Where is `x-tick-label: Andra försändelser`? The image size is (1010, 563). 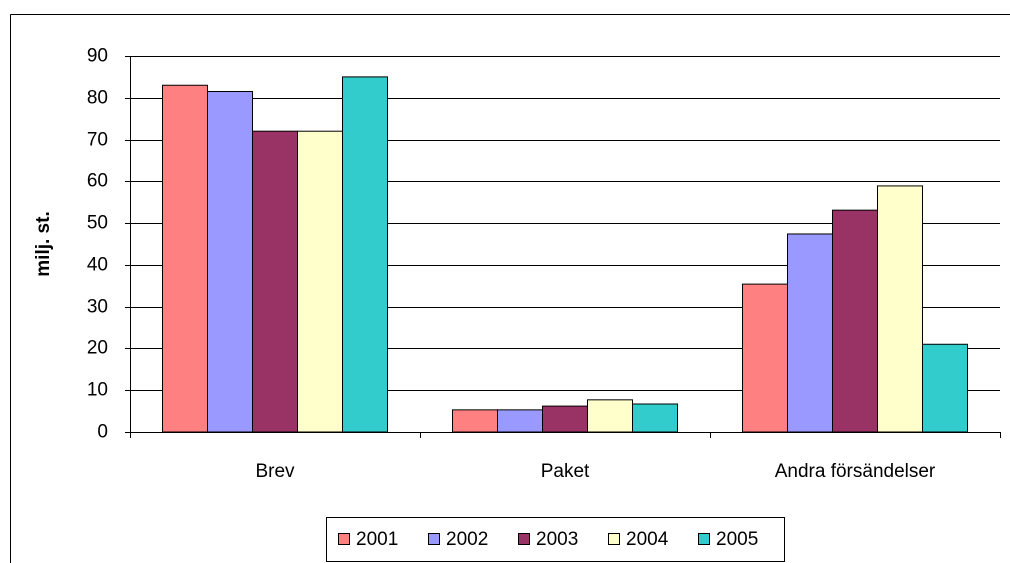 x-tick-label: Andra försändelser is located at coordinates (855, 471).